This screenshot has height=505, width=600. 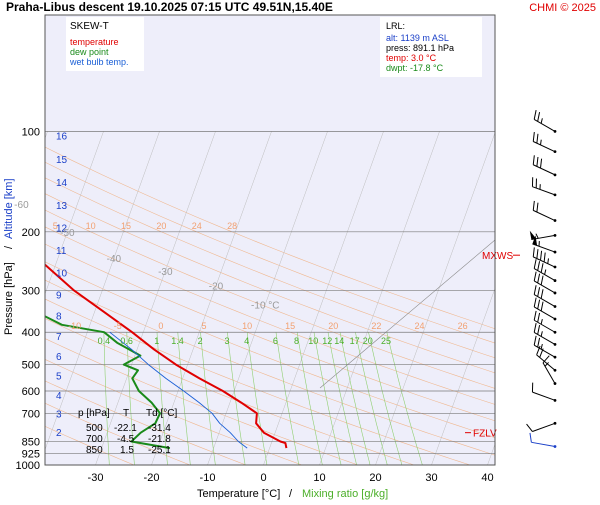 I want to click on altitude-tick-label: 15, so click(x=62, y=160).